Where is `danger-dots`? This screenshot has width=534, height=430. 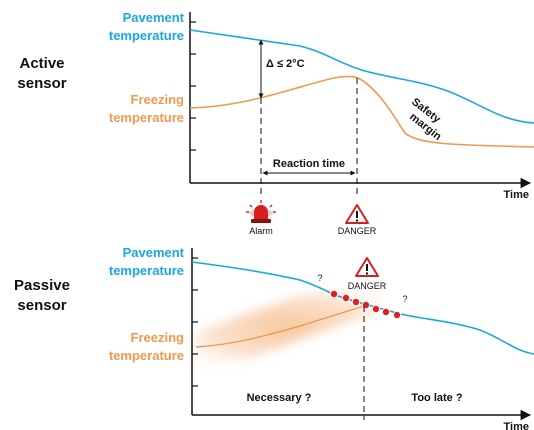
danger-dots is located at coordinates (365, 304).